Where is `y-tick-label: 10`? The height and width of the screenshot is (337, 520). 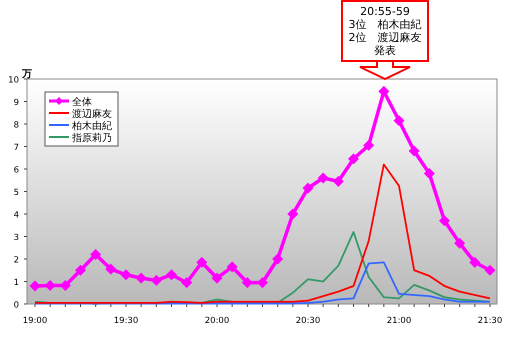
y-tick-label: 10 is located at coordinates (13, 81).